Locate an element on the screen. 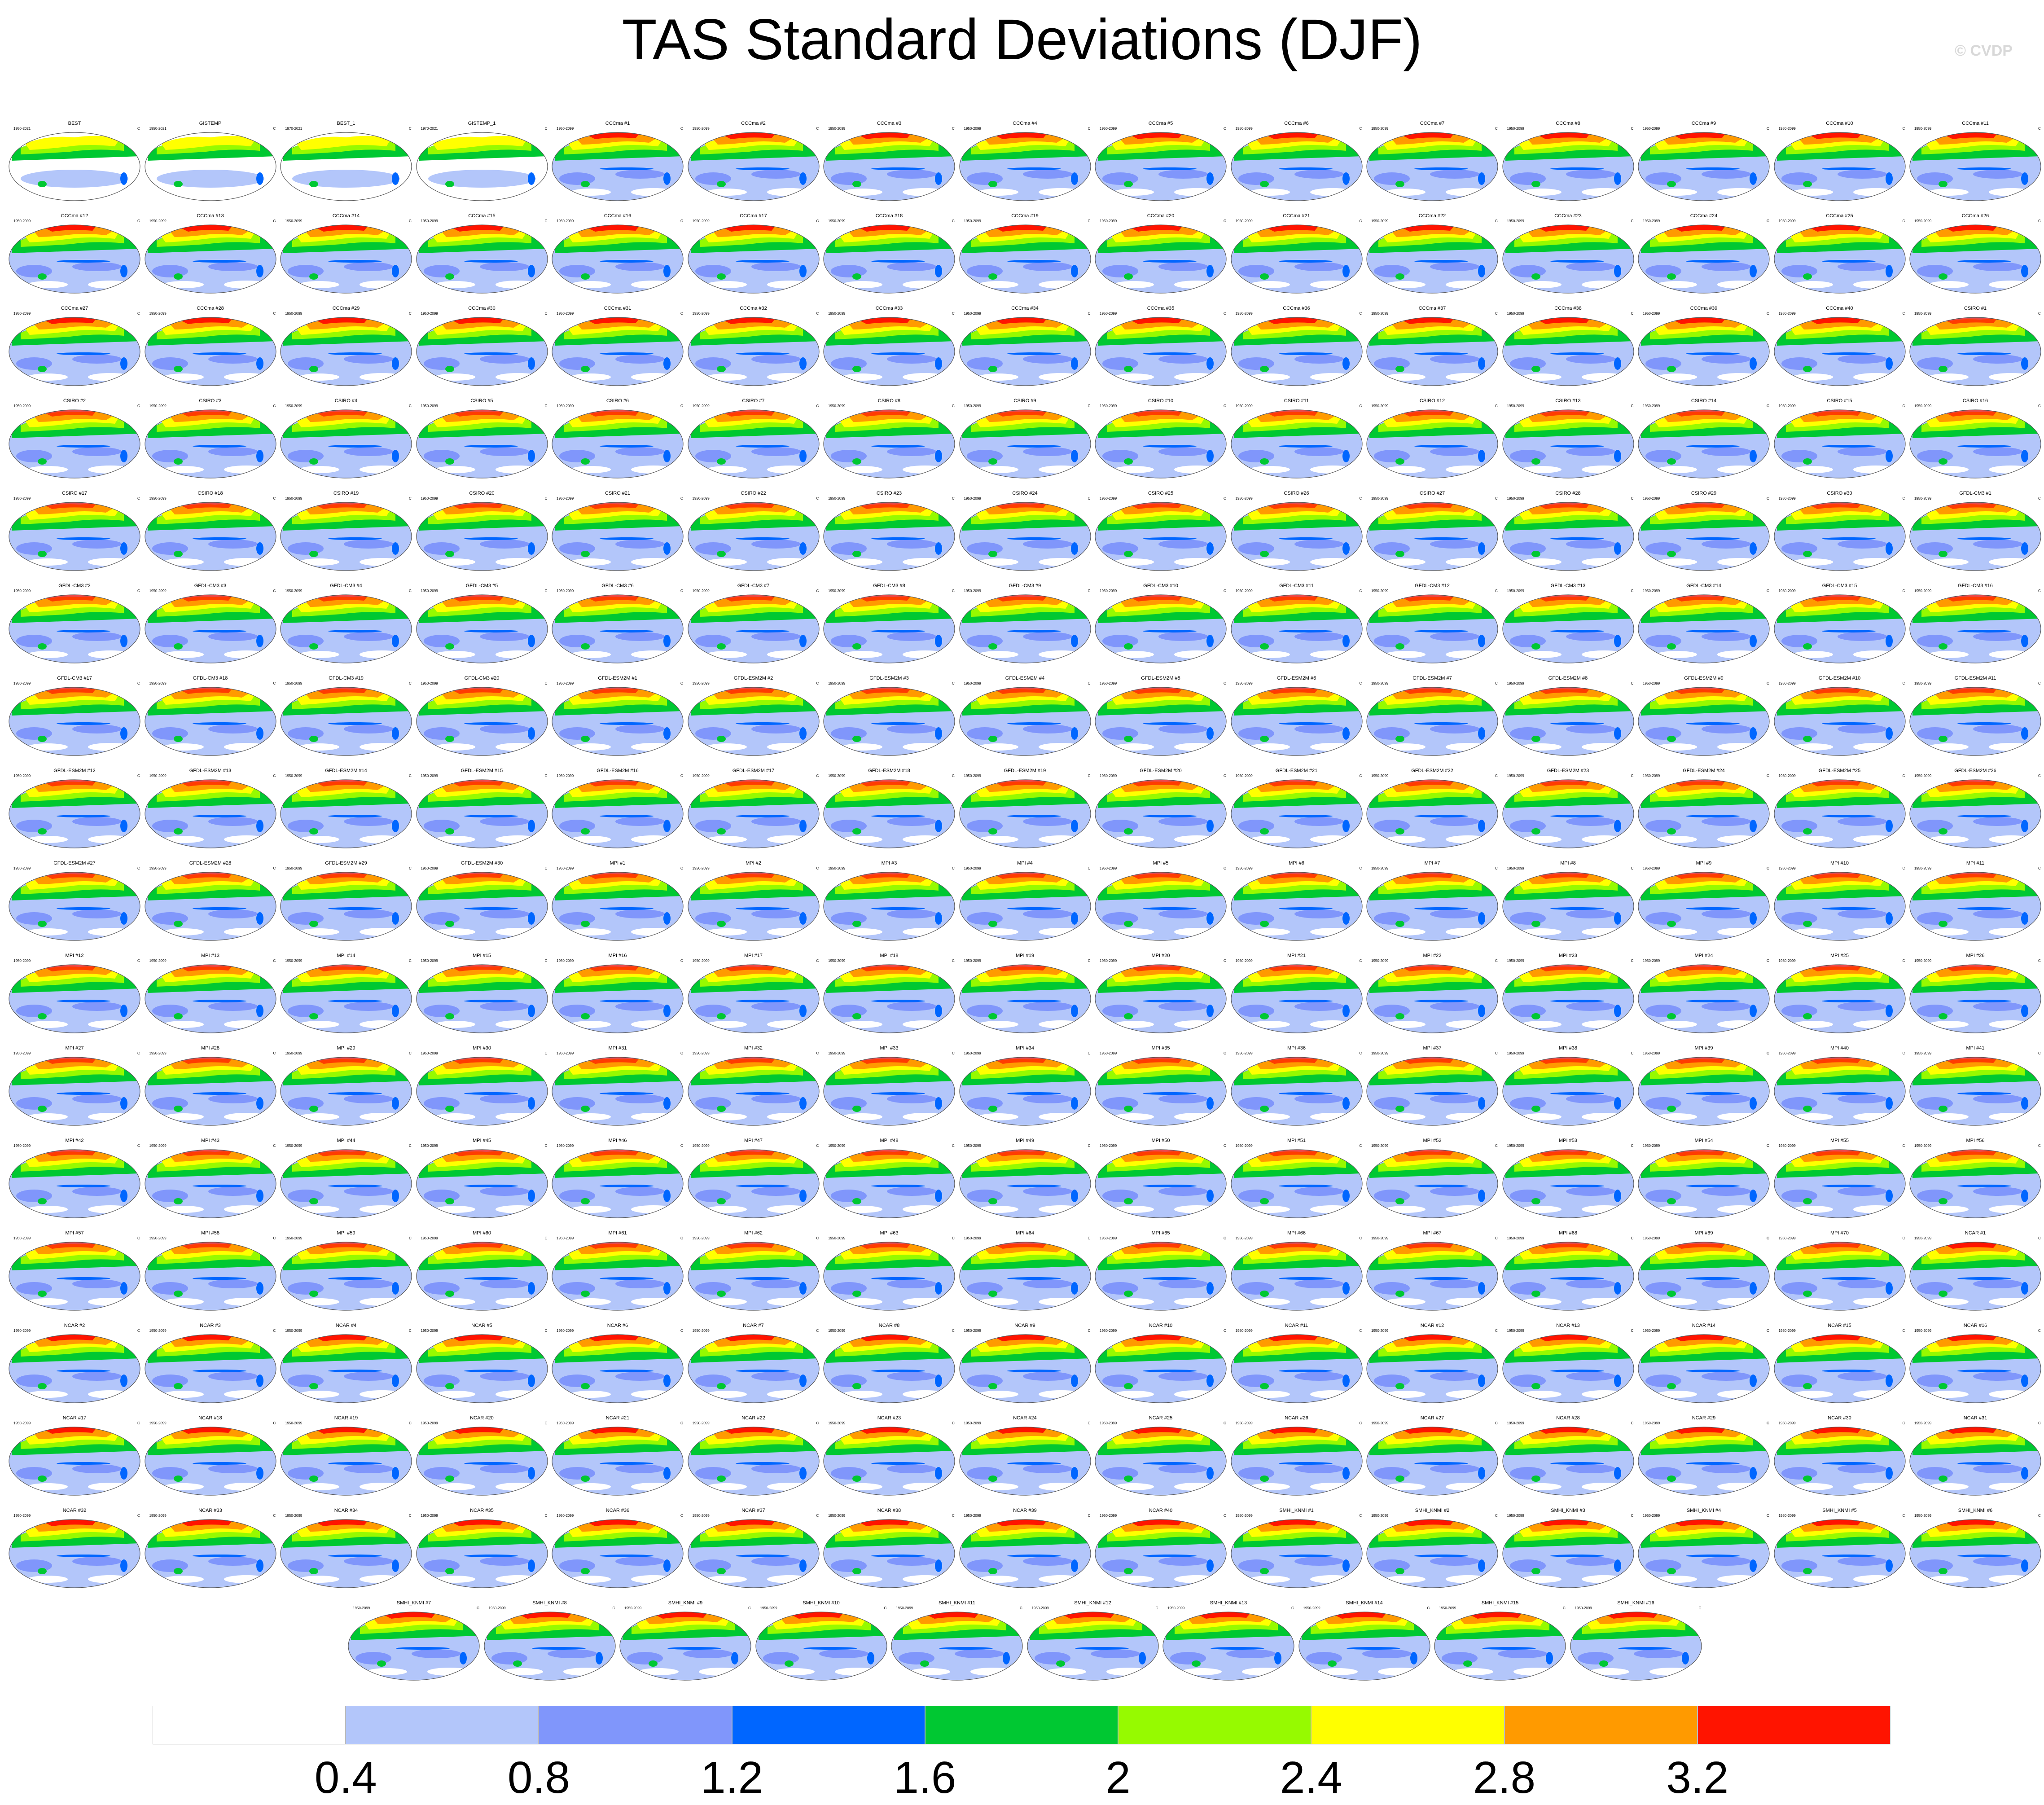 Image resolution: width=2044 pixels, height=1805 pixels. map-panel-title: MPI #29 is located at coordinates (346, 1048).